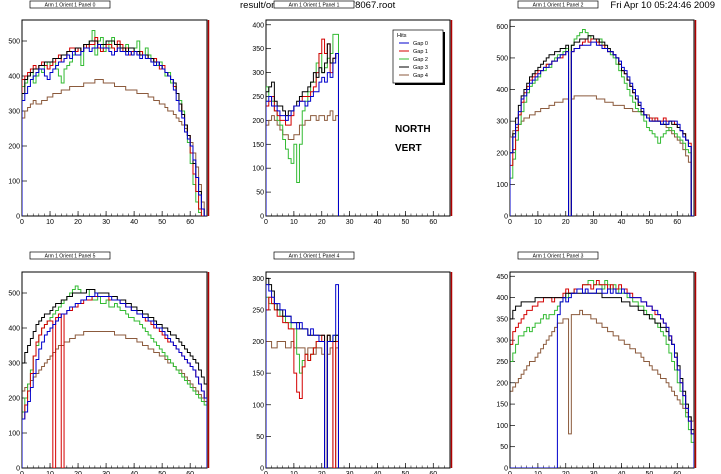 This screenshot has height=474, width=721. I want to click on y-tick-label: 350, so click(258, 49).